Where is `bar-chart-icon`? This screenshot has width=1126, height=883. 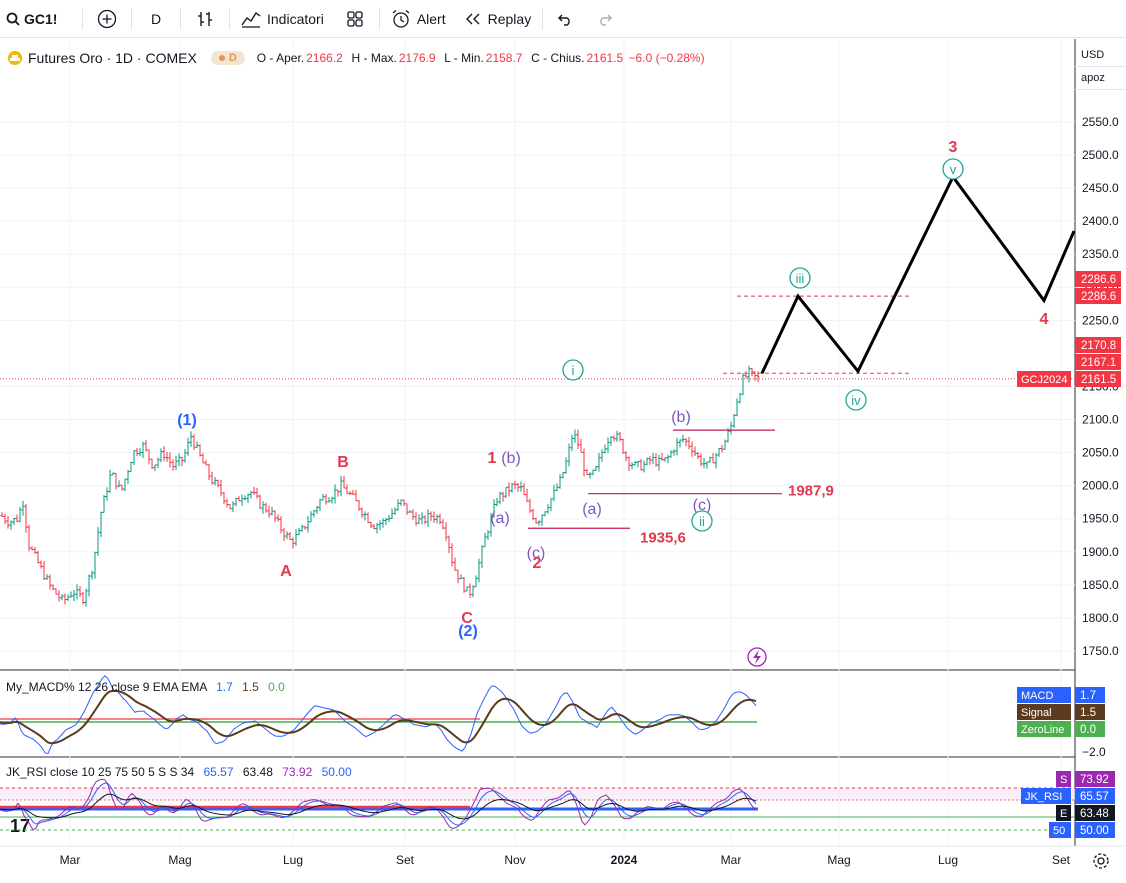
bar-chart-icon is located at coordinates (205, 18).